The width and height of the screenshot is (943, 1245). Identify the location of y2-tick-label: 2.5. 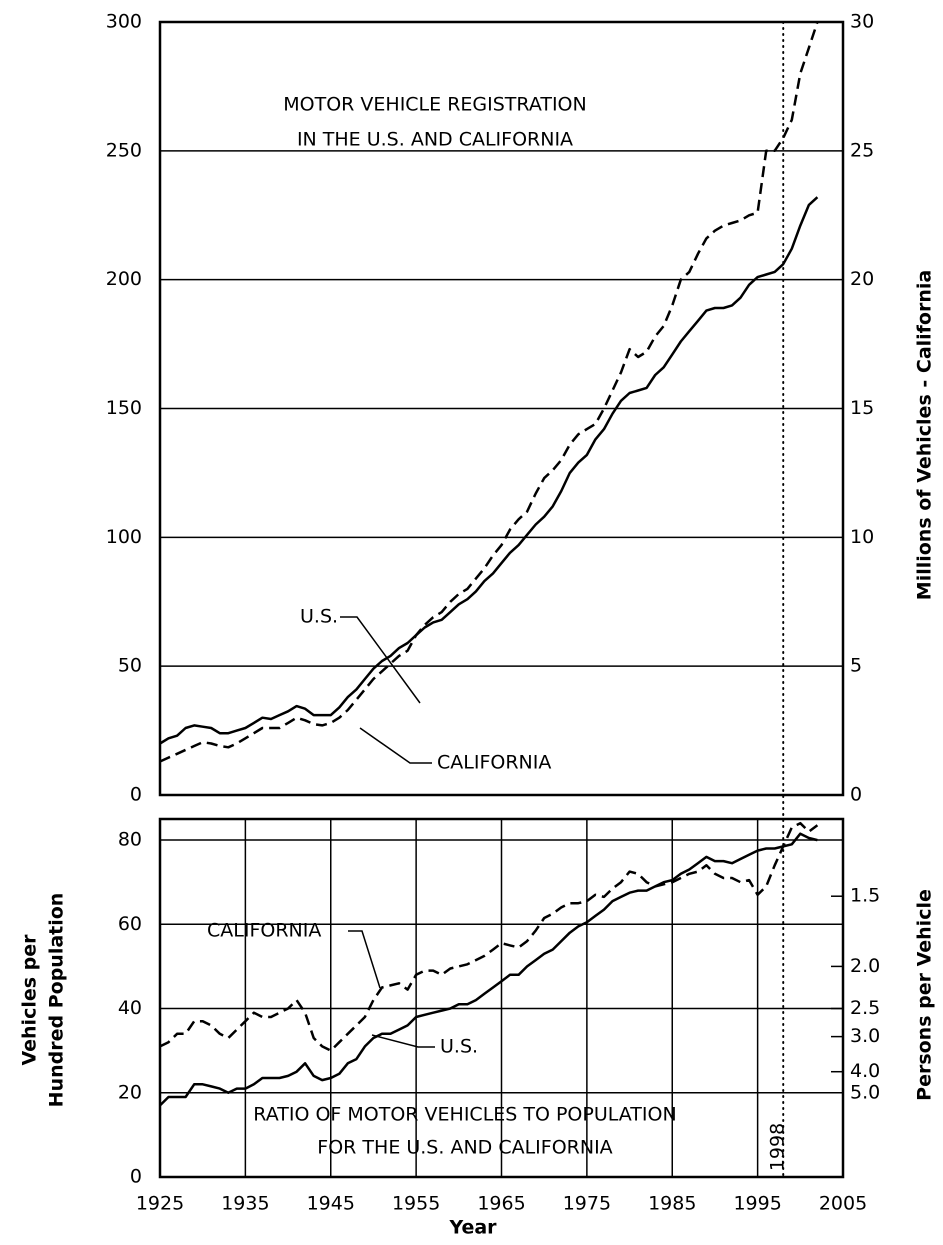
(865, 1008).